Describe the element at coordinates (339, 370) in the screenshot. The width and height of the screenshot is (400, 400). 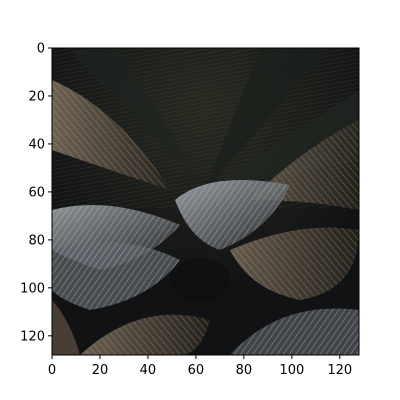
I see `x-tick-label: 120` at that location.